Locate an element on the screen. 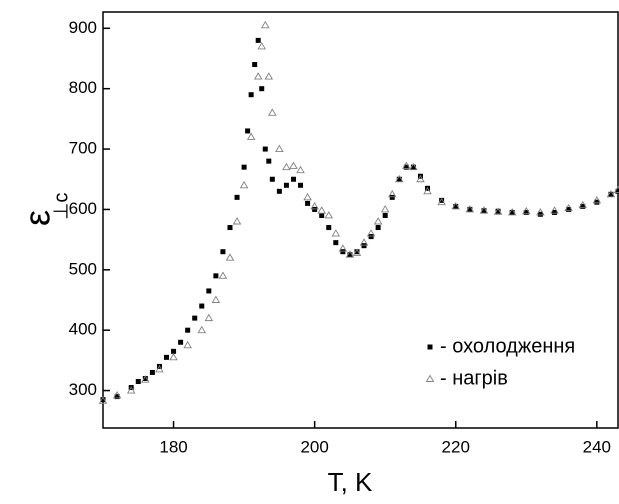 Image resolution: width=619 pixels, height=504 pixels. y-tick-label: 800 is located at coordinates (83, 87).